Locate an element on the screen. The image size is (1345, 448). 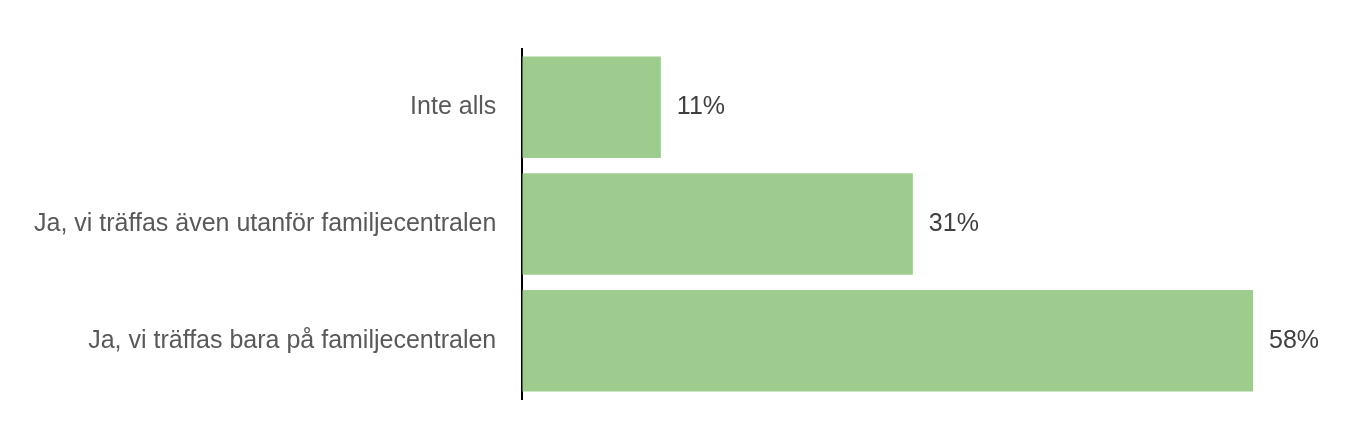
data-label: 58% is located at coordinates (1294, 338).